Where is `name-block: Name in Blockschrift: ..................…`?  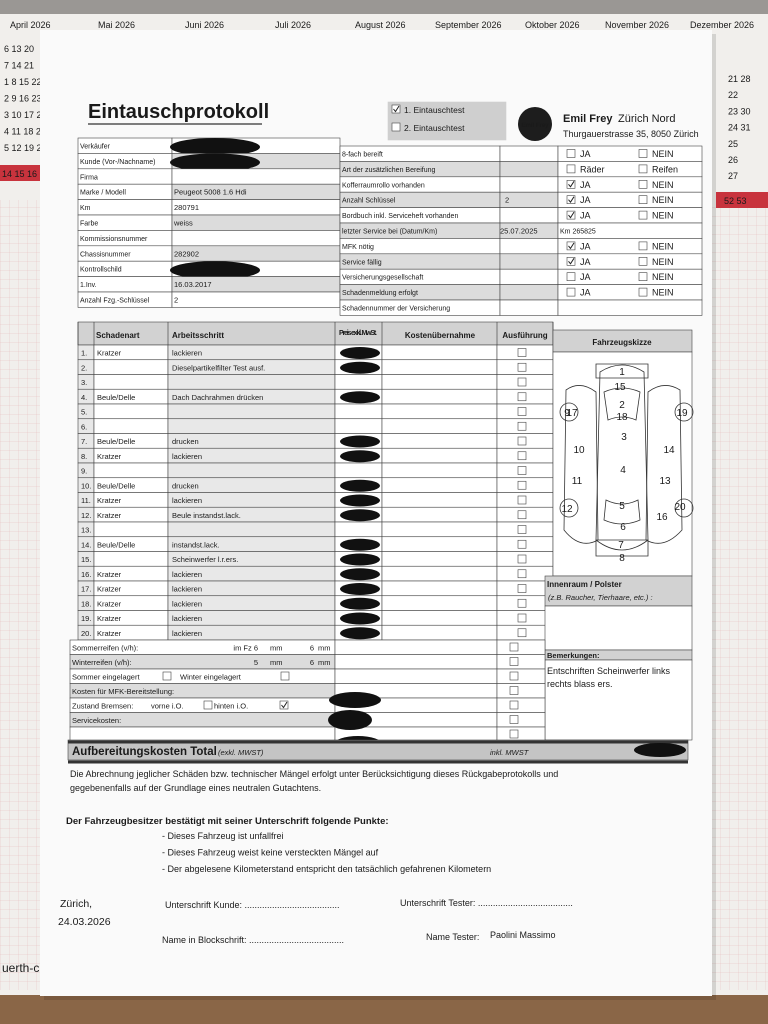 name-block: Name in Blockschrift: ..................… is located at coordinates (253, 940).